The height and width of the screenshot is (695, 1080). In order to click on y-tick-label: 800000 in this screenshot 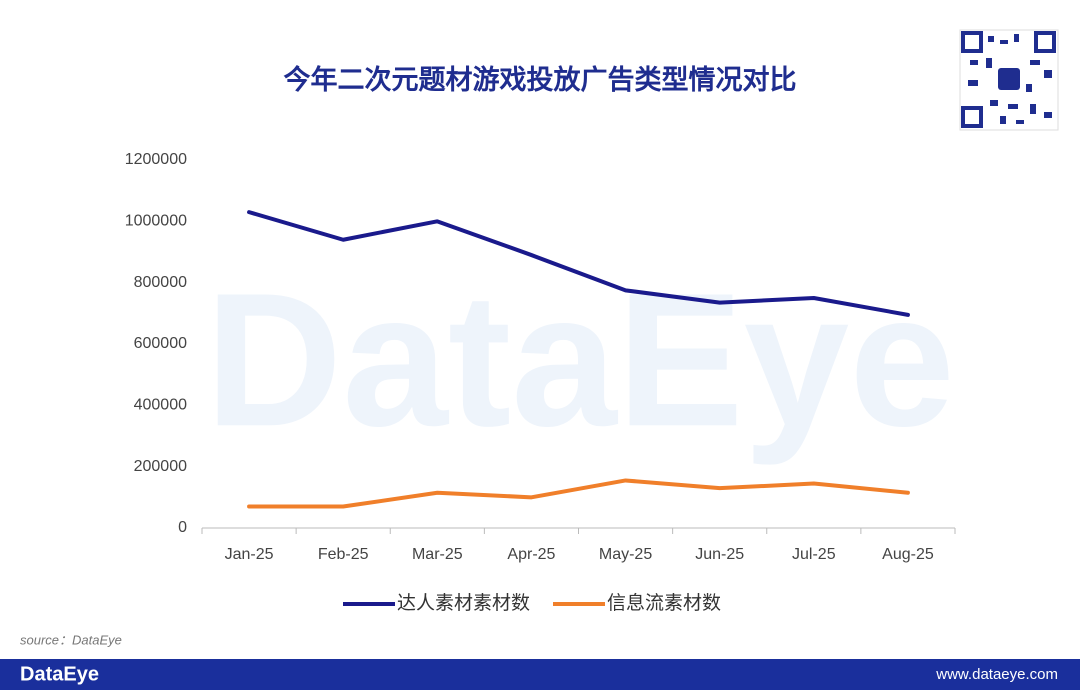, I will do `click(160, 282)`.